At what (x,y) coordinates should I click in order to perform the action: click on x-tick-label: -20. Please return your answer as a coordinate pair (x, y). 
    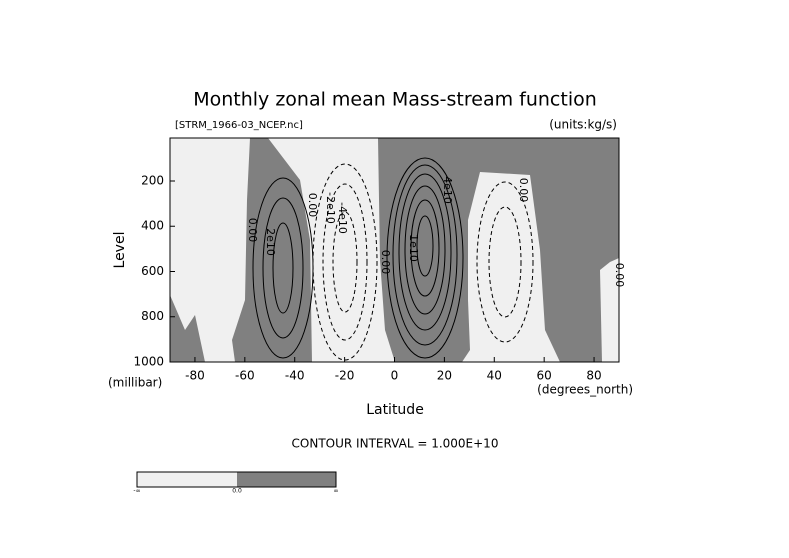
    Looking at the image, I should click on (345, 376).